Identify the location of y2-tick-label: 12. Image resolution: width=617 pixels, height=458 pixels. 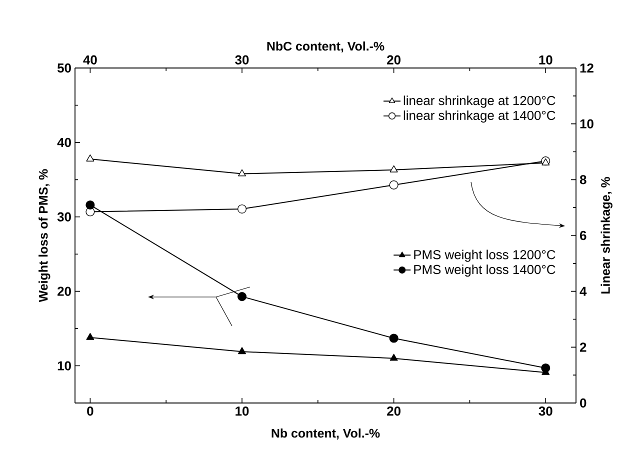
(587, 68).